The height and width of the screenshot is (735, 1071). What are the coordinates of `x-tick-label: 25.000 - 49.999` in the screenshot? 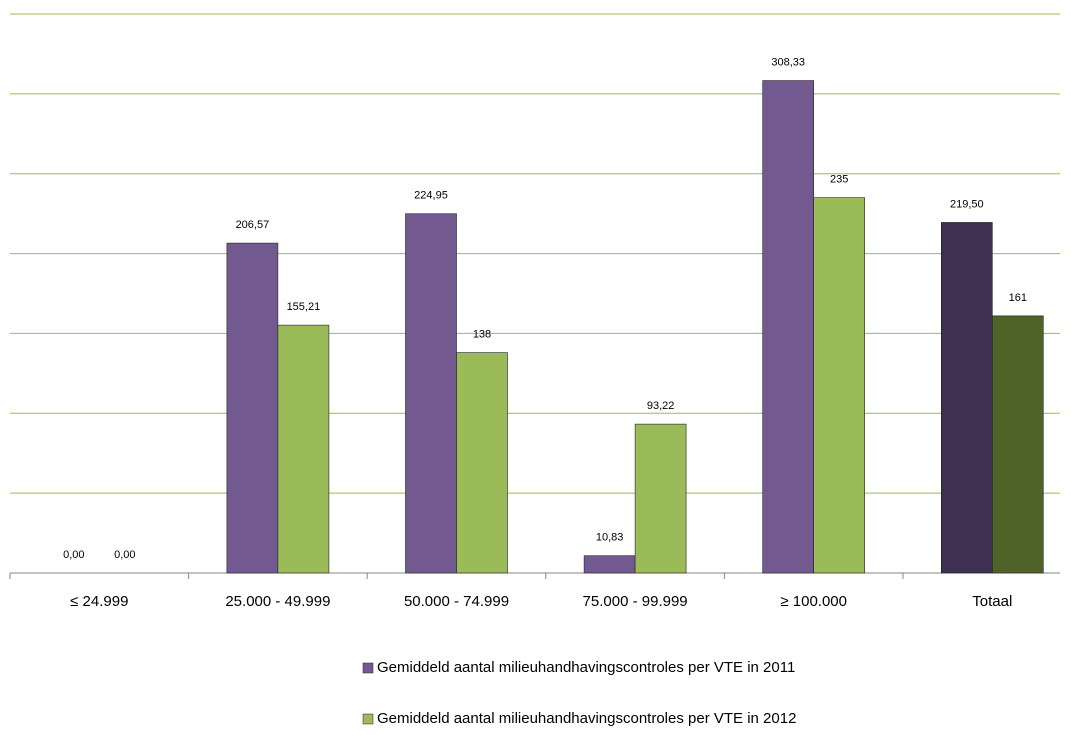 It's located at (277, 601).